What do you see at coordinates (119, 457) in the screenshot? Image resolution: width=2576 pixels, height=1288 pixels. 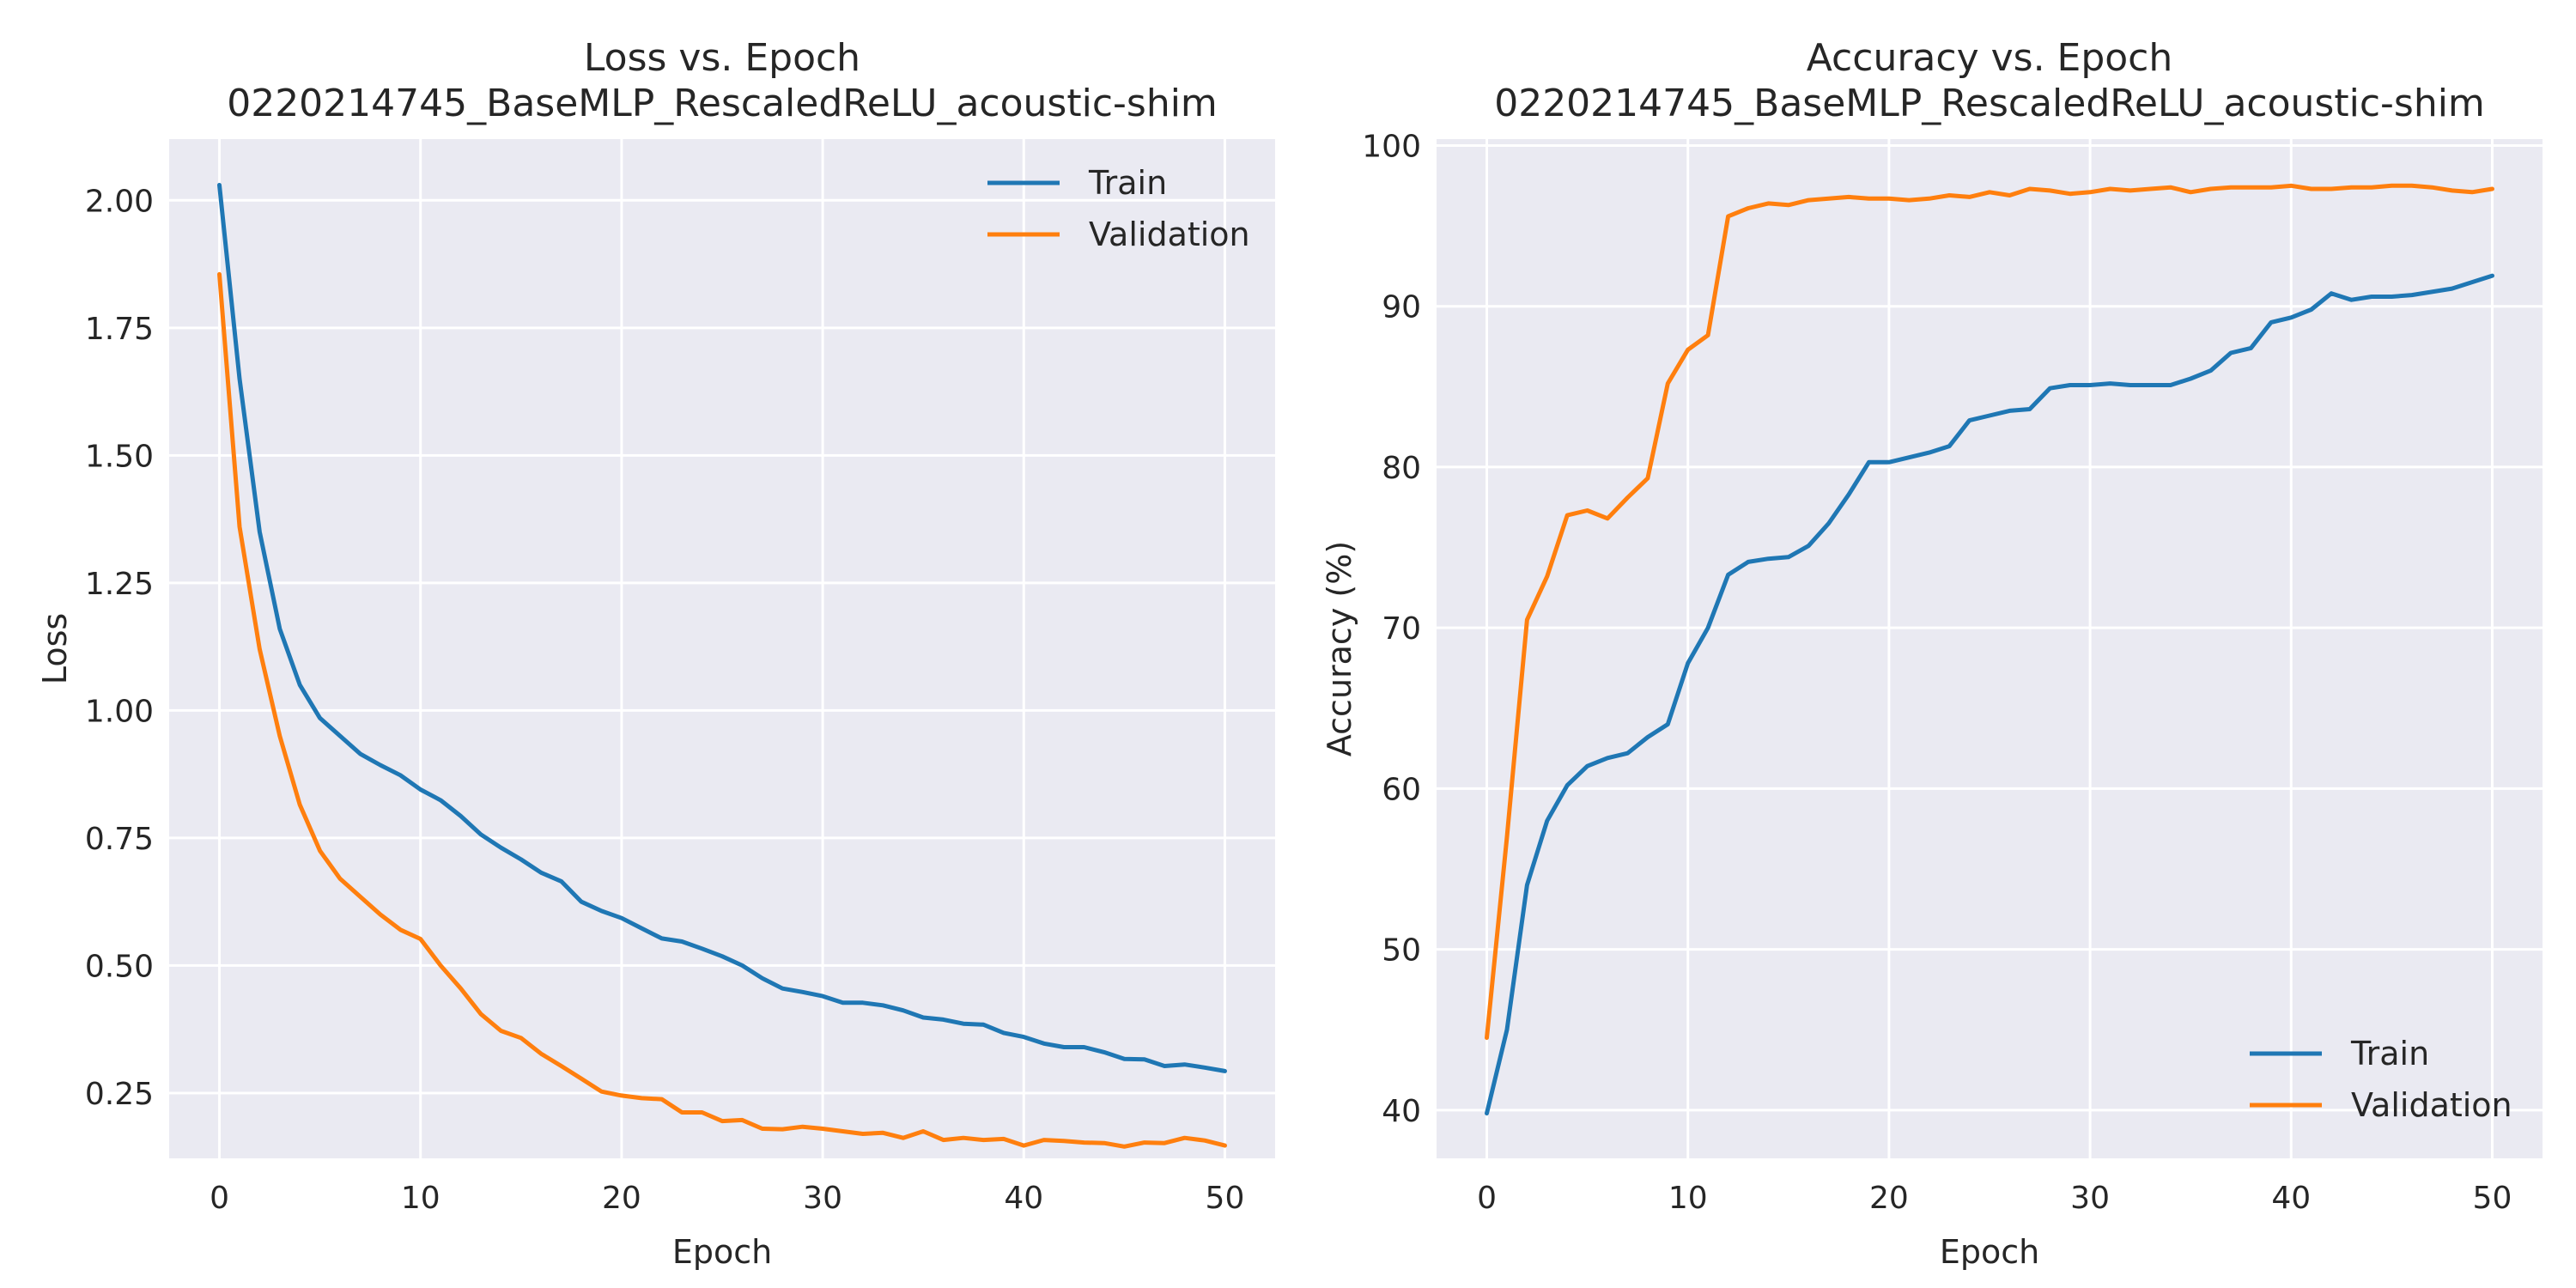 I see `y-tick-label: 1.50` at bounding box center [119, 457].